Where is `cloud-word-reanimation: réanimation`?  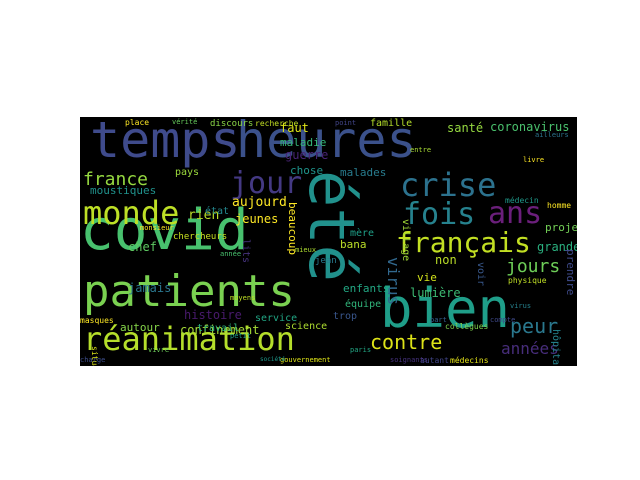 cloud-word-reanimation: réanimation is located at coordinates (189, 339).